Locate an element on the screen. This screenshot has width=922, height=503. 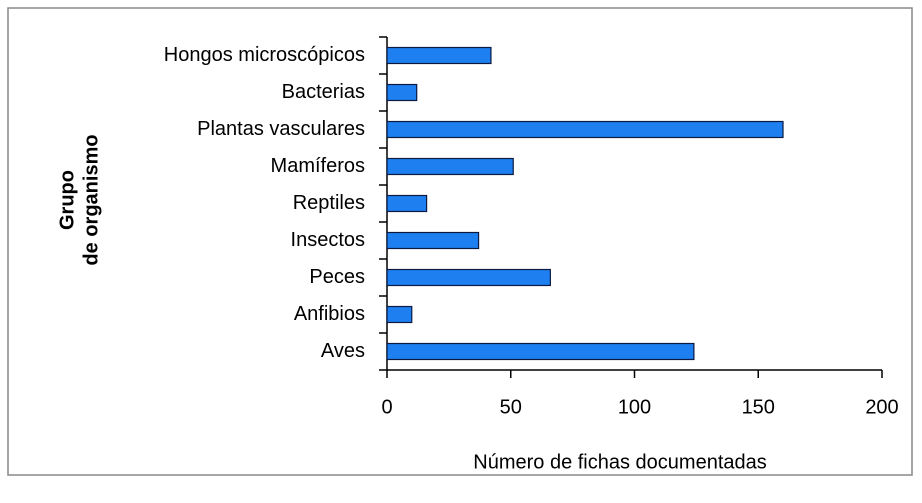
y-tick-label: Reptiles is located at coordinates (329, 203).